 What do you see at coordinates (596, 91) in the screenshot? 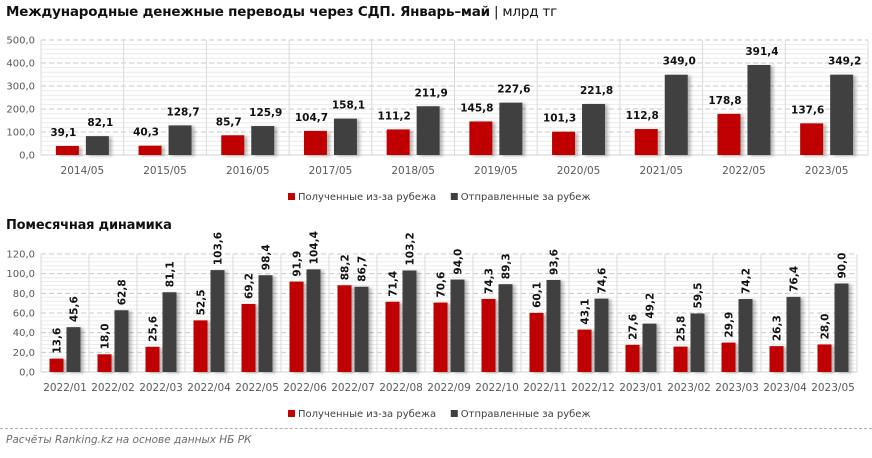
I see `data-label: 221,8` at bounding box center [596, 91].